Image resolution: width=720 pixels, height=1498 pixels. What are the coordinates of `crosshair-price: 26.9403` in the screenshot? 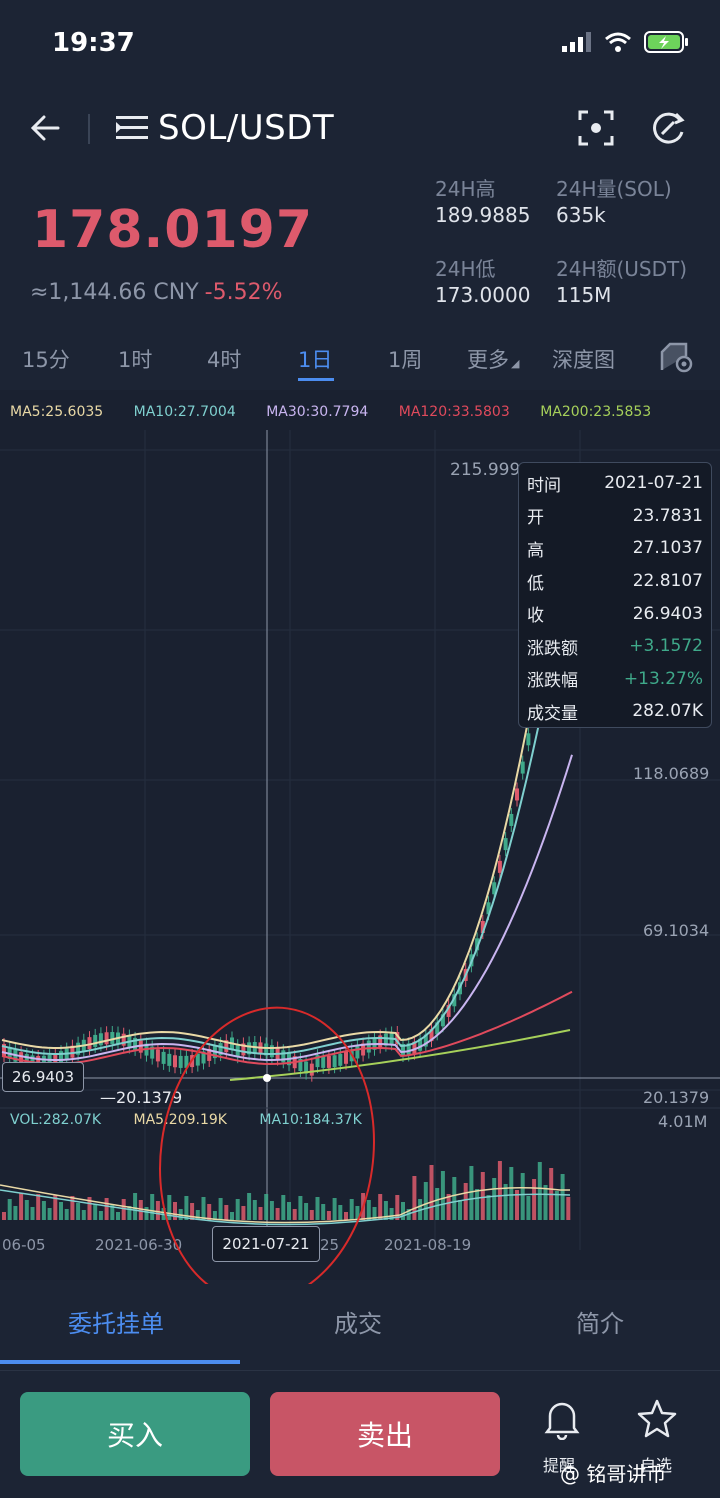 It's located at (43, 1077).